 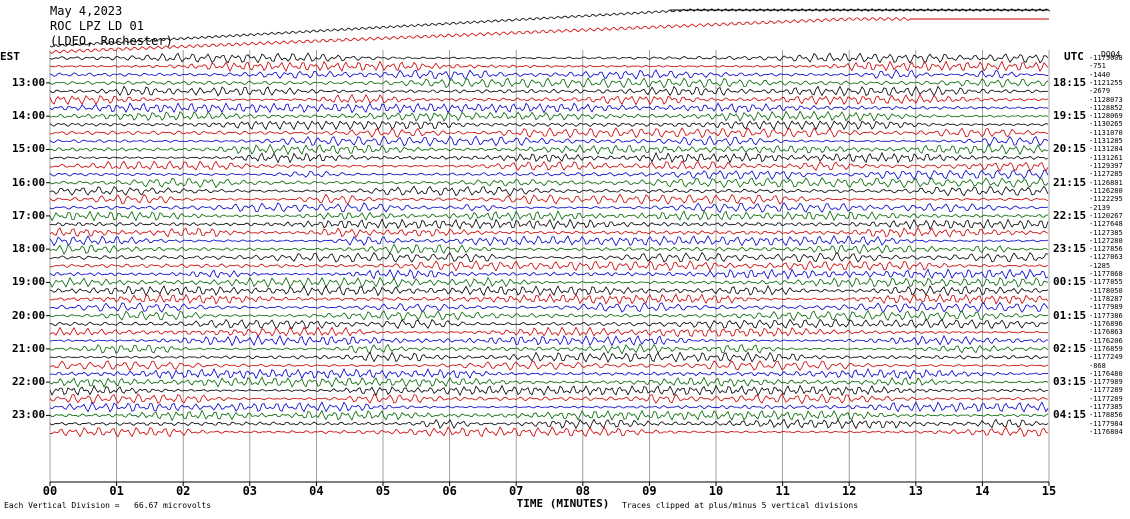 What do you see at coordinates (86, 11) in the screenshot?
I see `date-label: May 4,2023` at bounding box center [86, 11].